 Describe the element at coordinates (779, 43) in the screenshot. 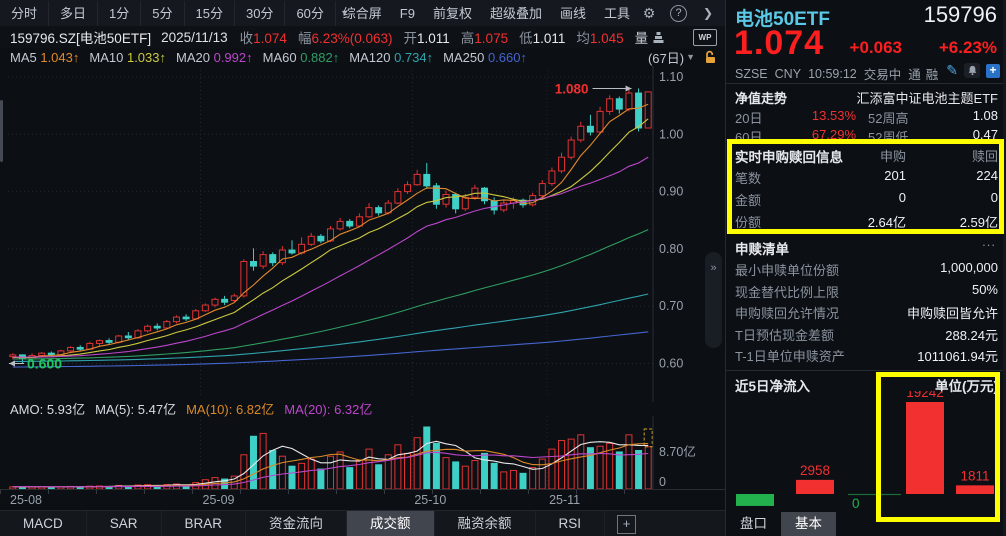

I see `last-price: 1.074` at that location.